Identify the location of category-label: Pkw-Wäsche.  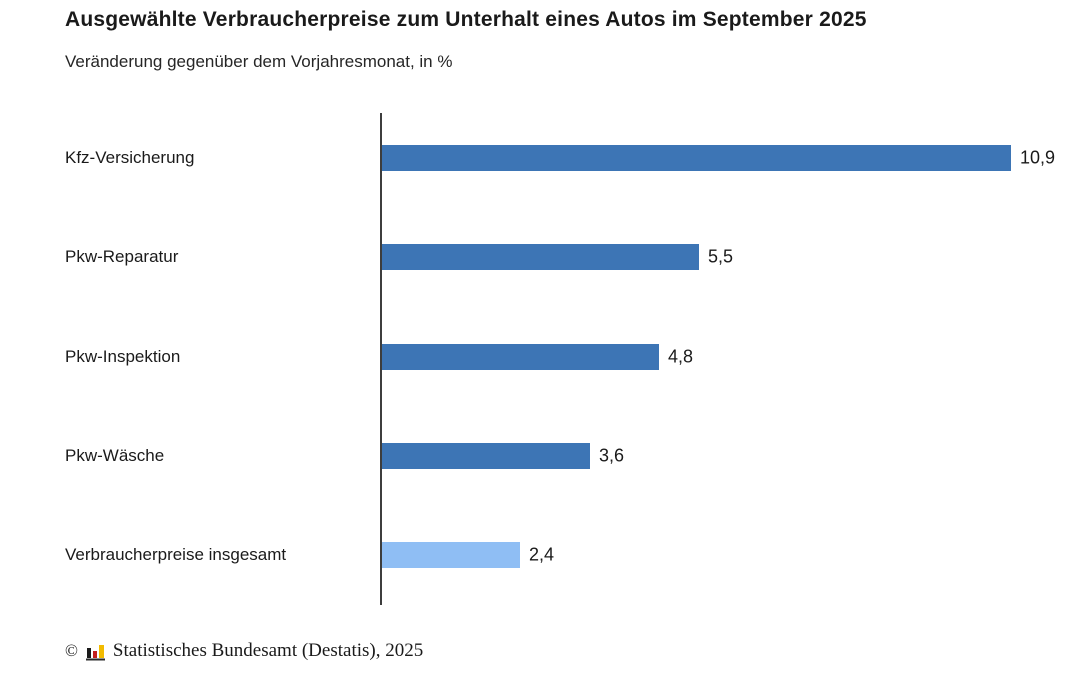
(115, 455).